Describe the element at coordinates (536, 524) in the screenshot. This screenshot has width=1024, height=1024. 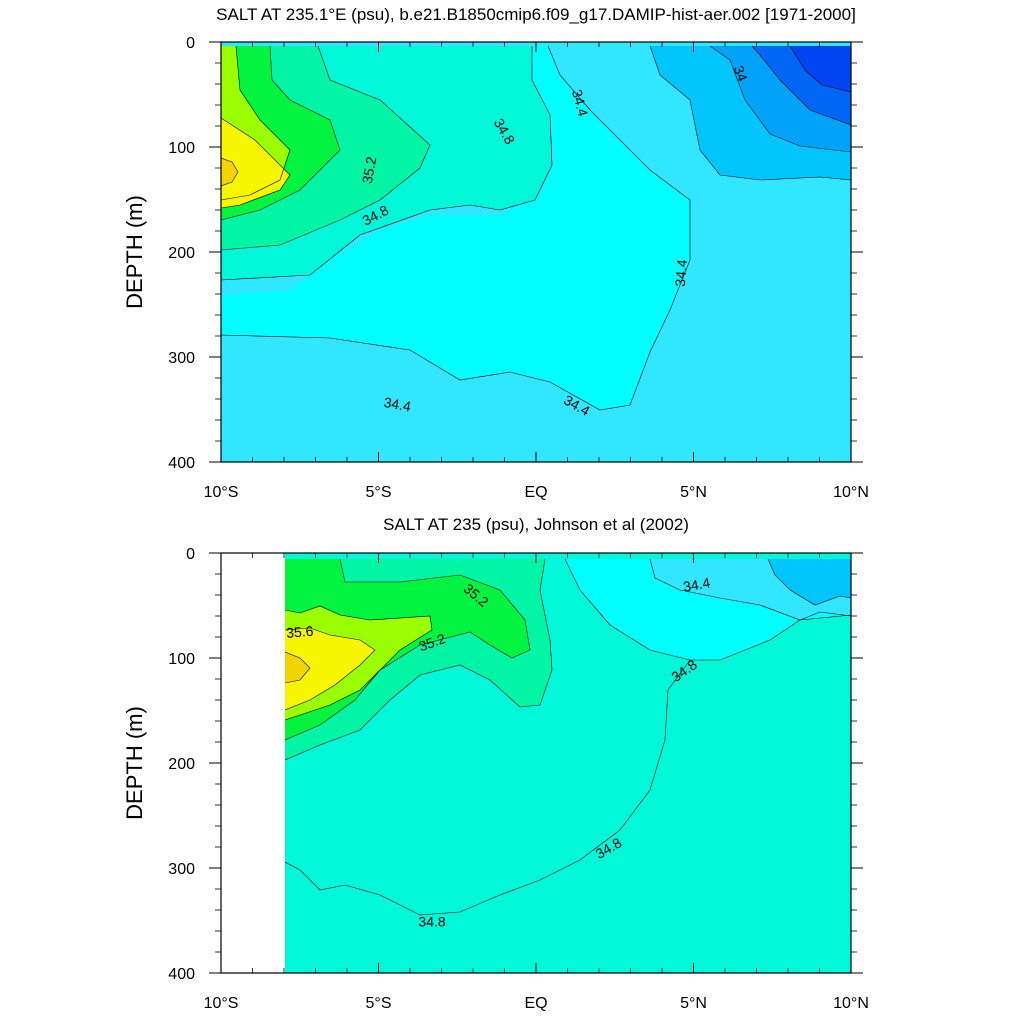
I see `chart-title: SALT AT 235 (psu), Johnson et al (2002)` at that location.